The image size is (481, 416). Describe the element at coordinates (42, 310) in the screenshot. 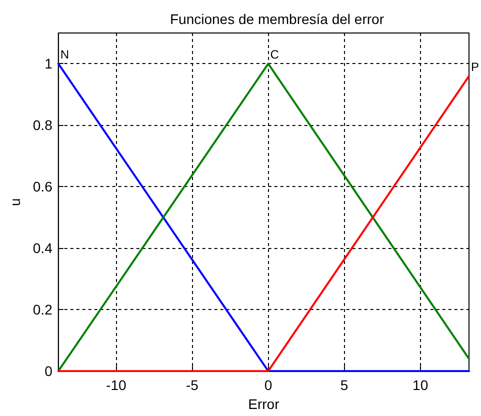

I see `y-tick-label: 0.2` at that location.